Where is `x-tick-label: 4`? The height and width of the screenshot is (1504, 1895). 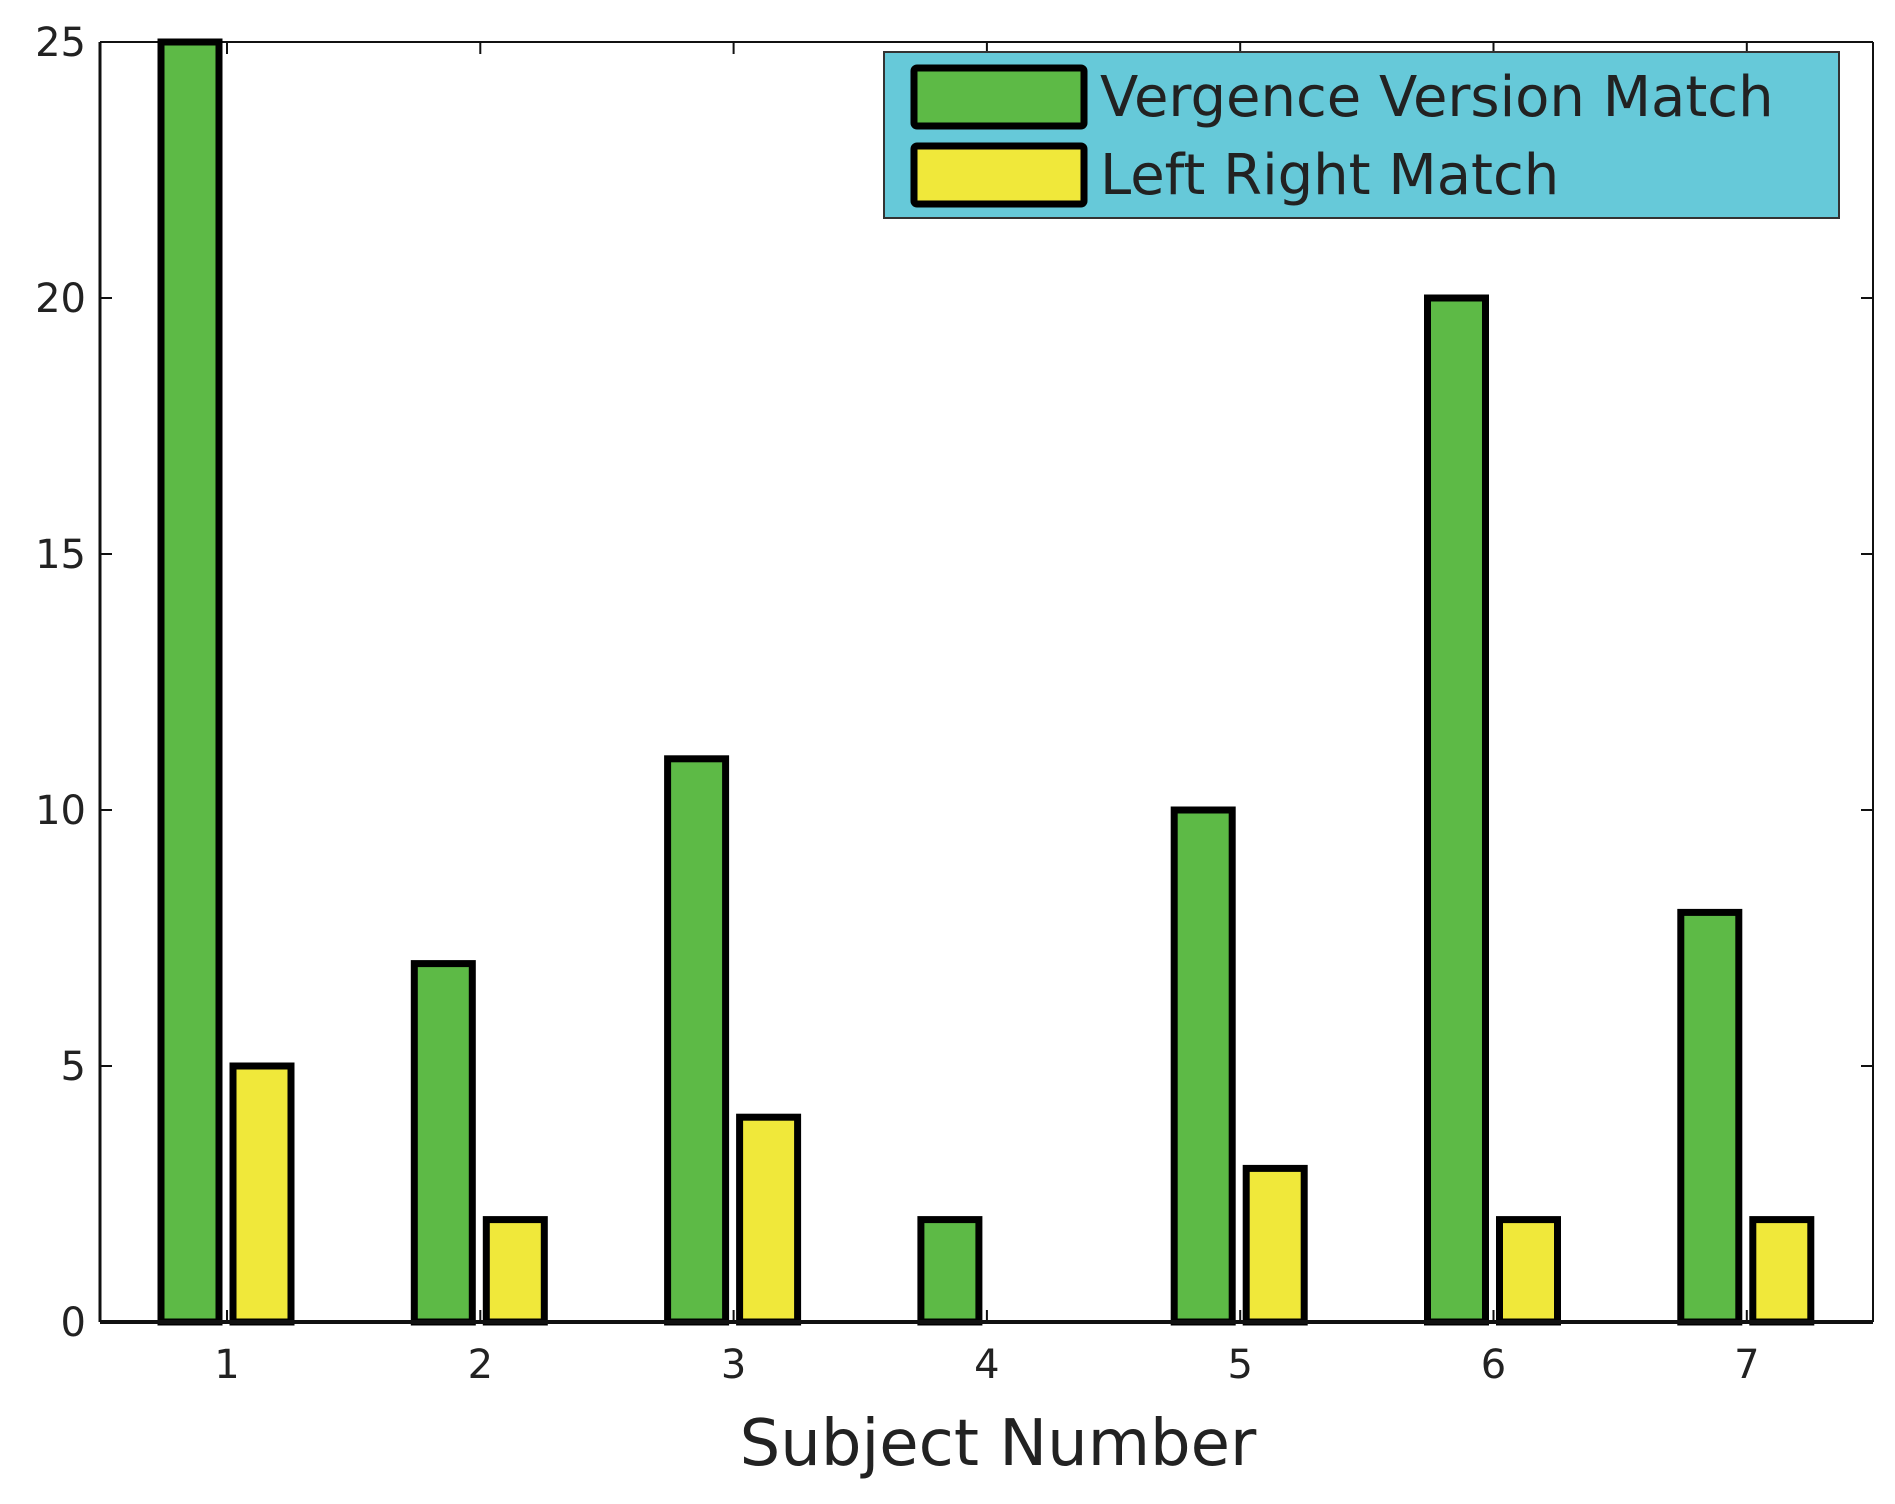
x-tick-label: 4 is located at coordinates (986, 1365).